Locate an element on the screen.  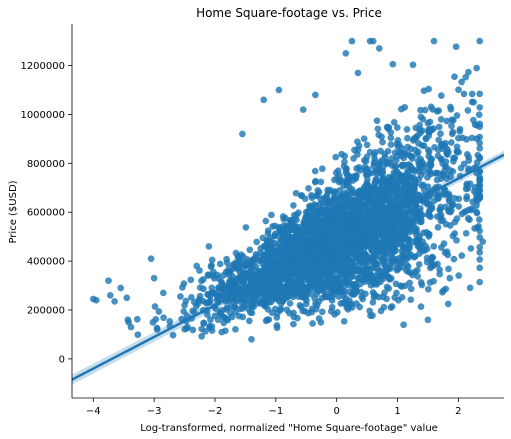
x-tick-label: −1 is located at coordinates (275, 411).